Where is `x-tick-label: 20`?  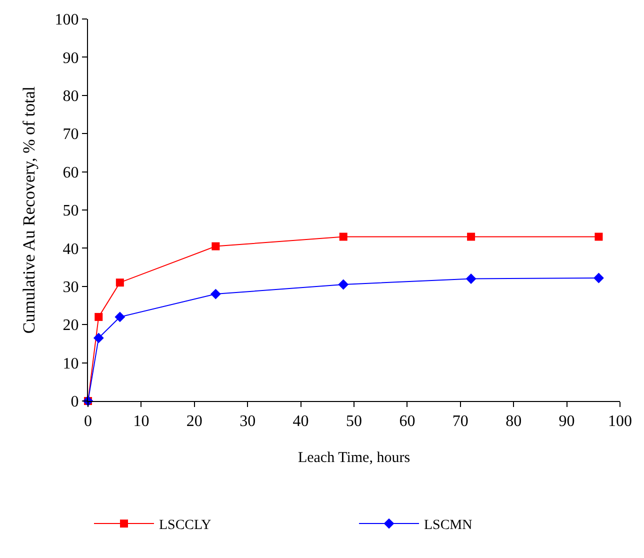
x-tick-label: 20 is located at coordinates (194, 421).